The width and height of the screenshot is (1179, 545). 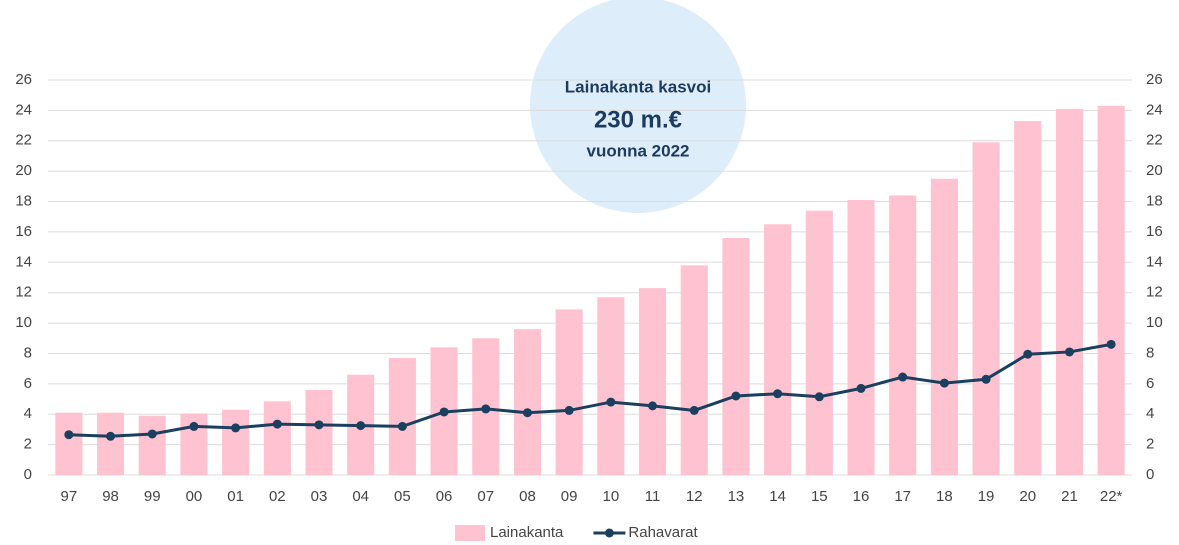 What do you see at coordinates (902, 496) in the screenshot?
I see `x-tick-label: 17` at bounding box center [902, 496].